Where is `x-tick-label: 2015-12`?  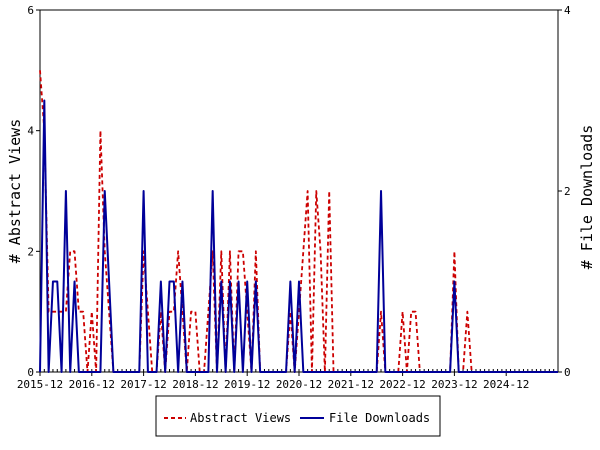 x-tick-label: 2015-12 is located at coordinates (40, 384).